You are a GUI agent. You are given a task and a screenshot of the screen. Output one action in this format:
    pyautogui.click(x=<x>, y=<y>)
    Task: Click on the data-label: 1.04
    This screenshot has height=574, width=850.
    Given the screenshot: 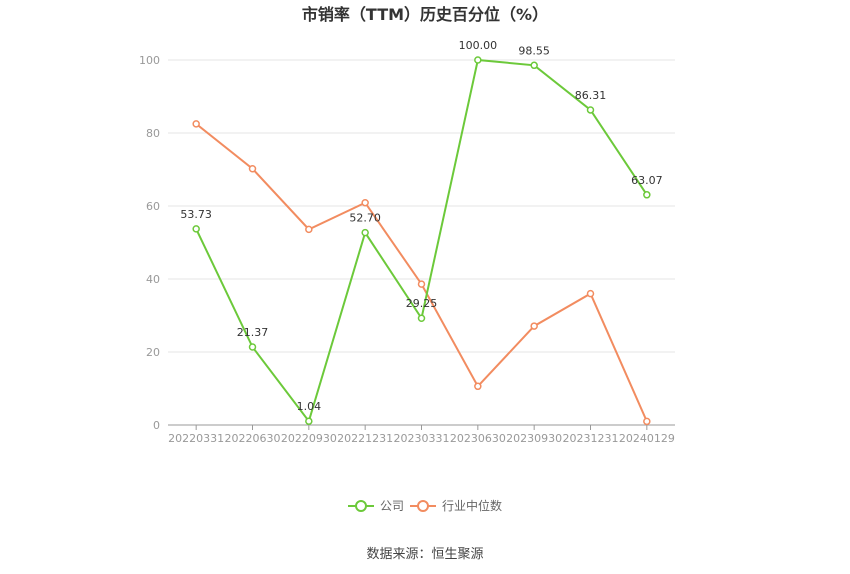 What is the action you would take?
    pyautogui.click(x=309, y=406)
    